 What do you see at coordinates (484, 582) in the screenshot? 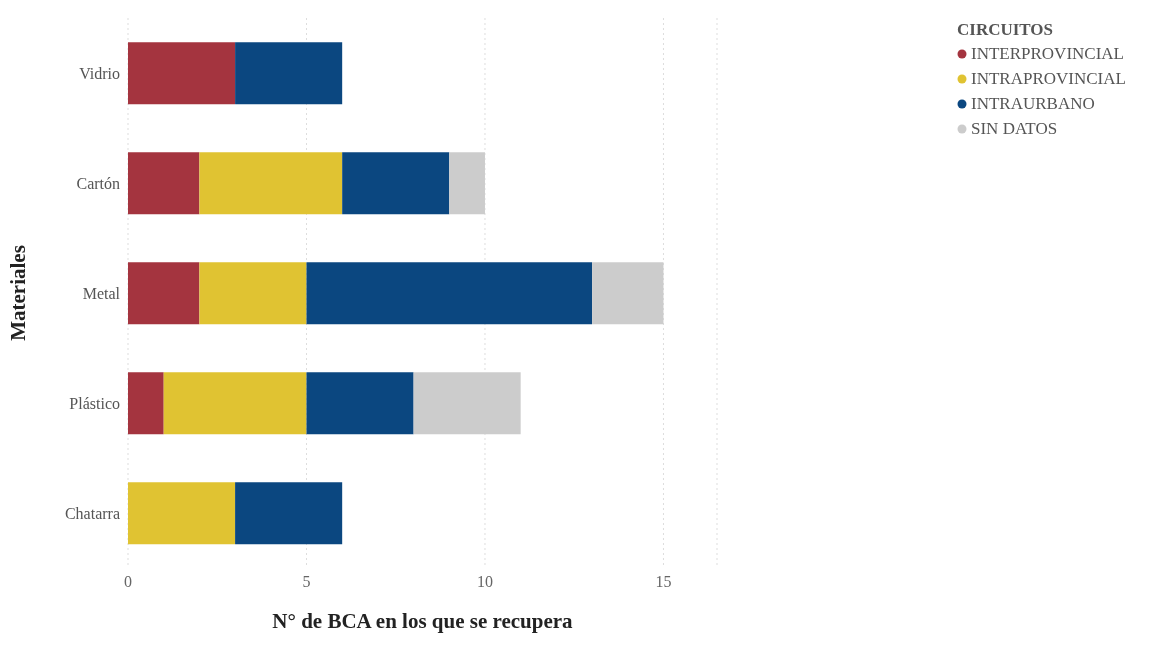
I see `x-tick-label: 10` at bounding box center [484, 582].